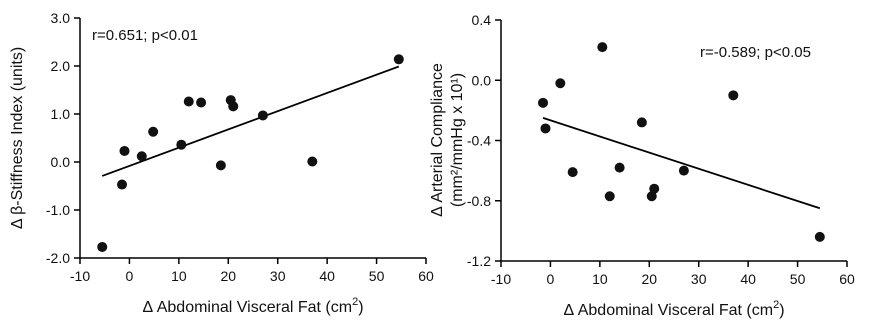 The width and height of the screenshot is (871, 320). Describe the element at coordinates (61, 66) in the screenshot. I see `left-y-tick-label: 2.0` at that location.